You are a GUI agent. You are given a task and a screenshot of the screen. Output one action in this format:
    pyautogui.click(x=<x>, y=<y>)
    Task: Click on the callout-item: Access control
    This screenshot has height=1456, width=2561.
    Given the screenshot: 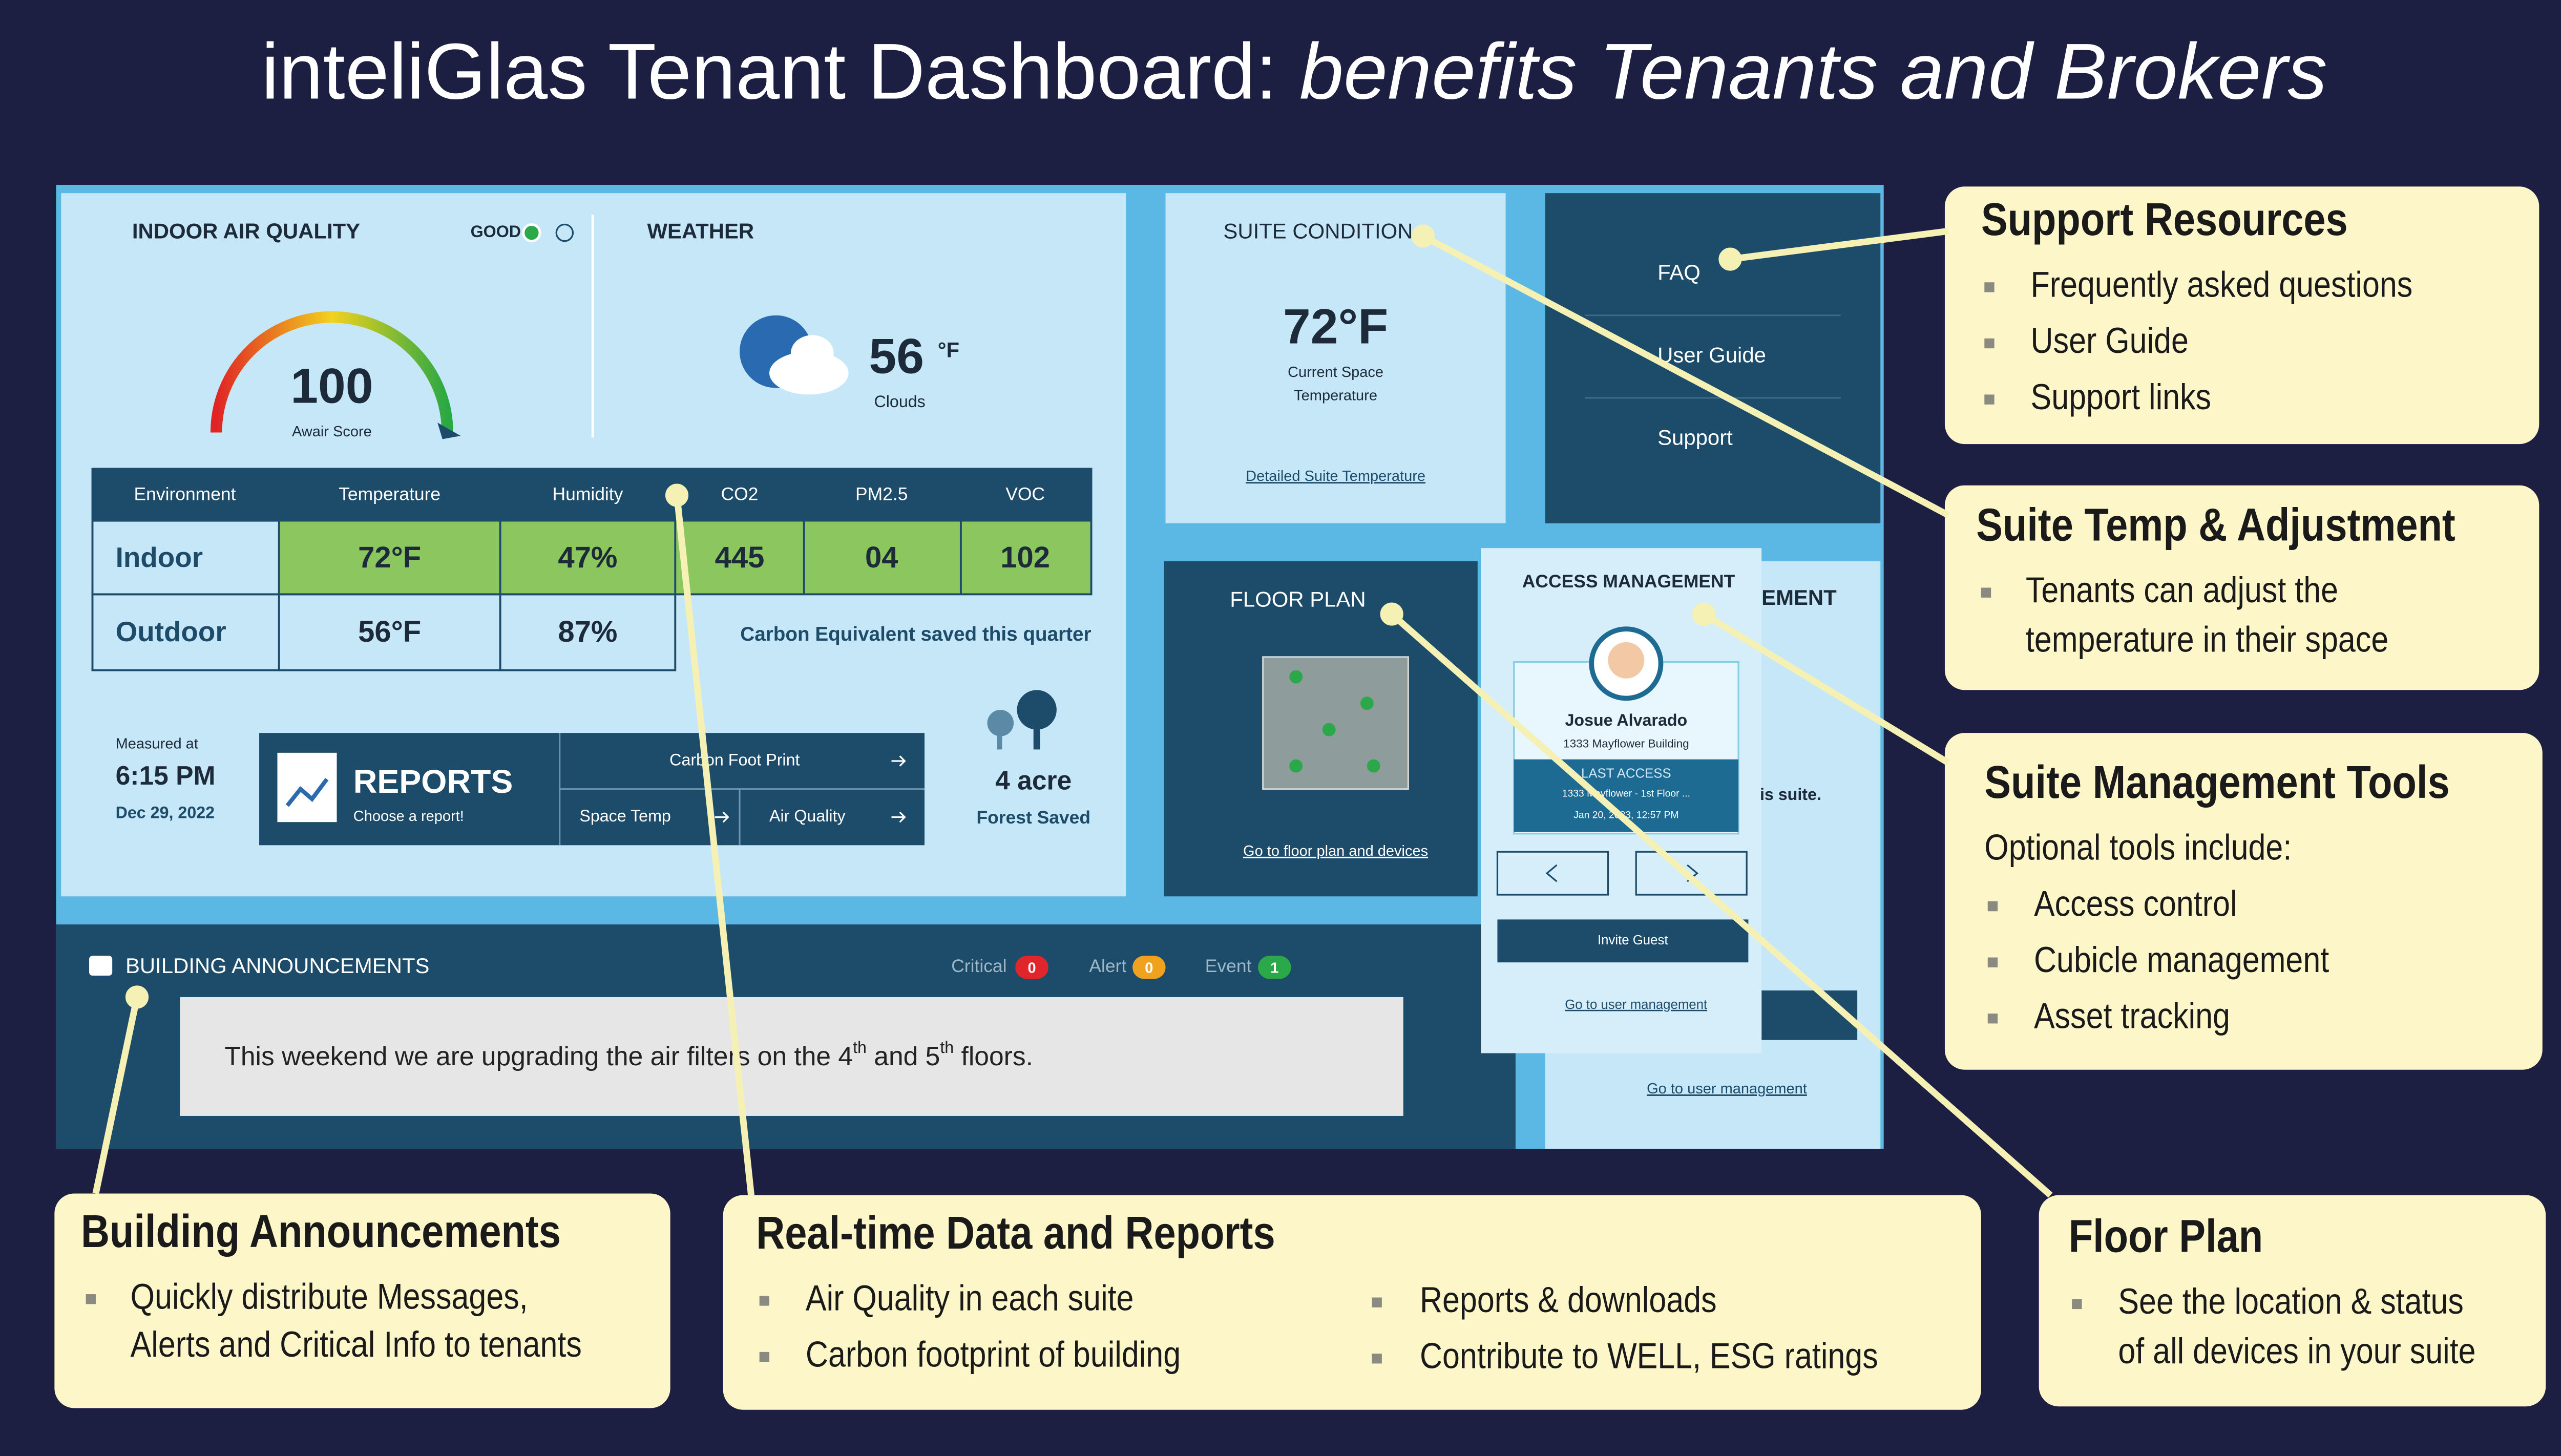 What is the action you would take?
    pyautogui.click(x=2135, y=903)
    